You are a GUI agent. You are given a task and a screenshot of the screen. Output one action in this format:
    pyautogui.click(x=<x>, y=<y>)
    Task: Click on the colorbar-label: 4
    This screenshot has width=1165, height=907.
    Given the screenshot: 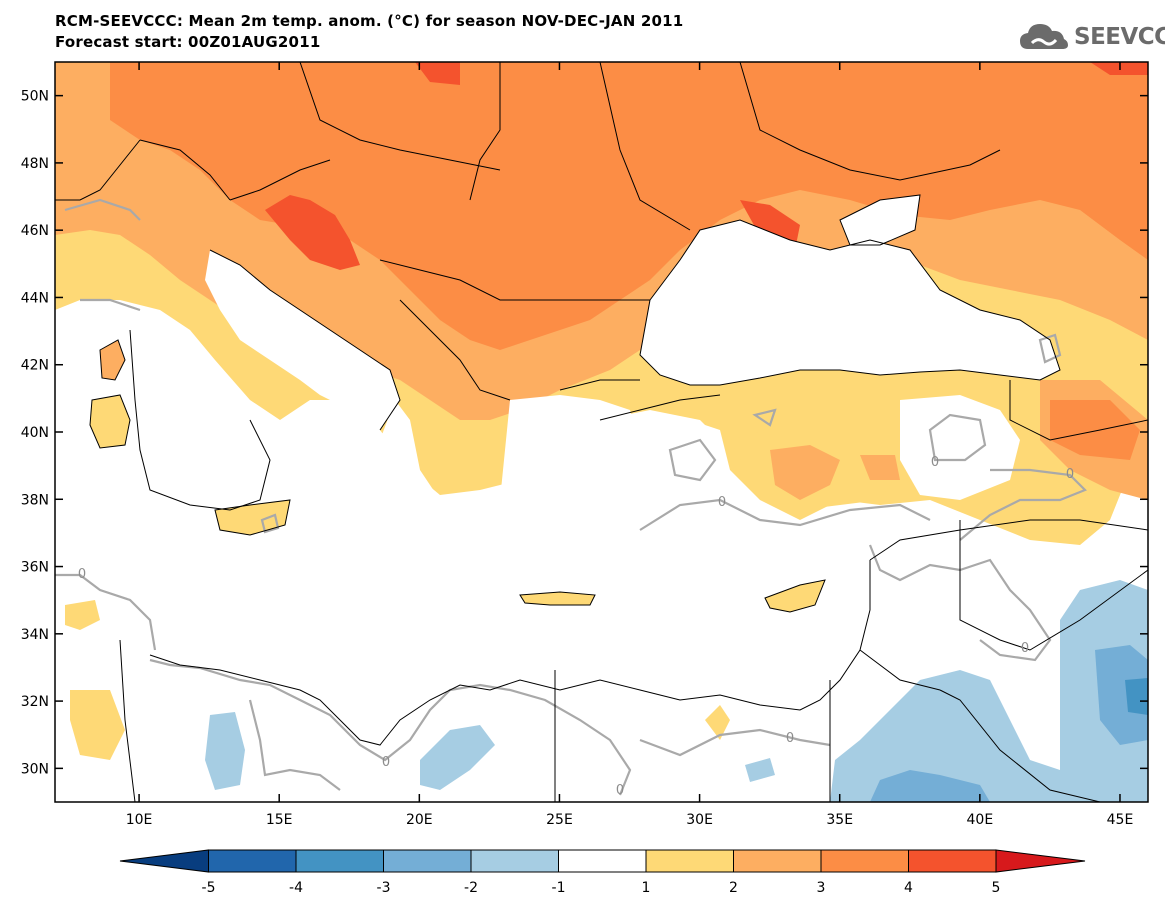 What is the action you would take?
    pyautogui.click(x=908, y=888)
    